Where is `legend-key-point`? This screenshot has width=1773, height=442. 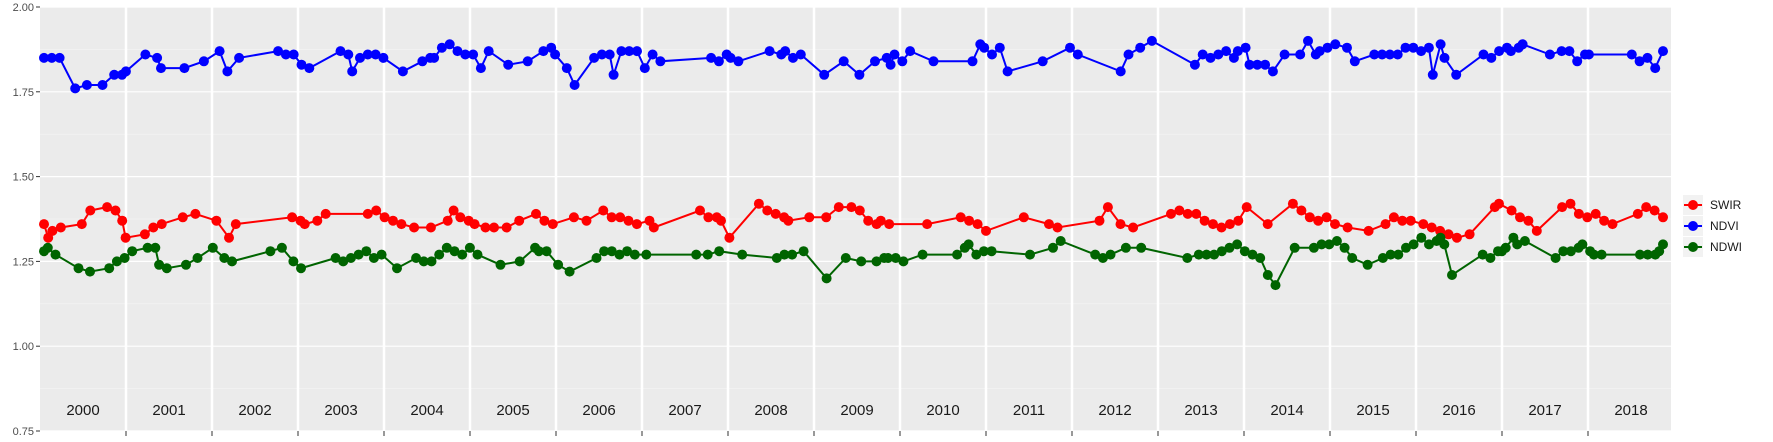
legend-key-point is located at coordinates (1693, 226).